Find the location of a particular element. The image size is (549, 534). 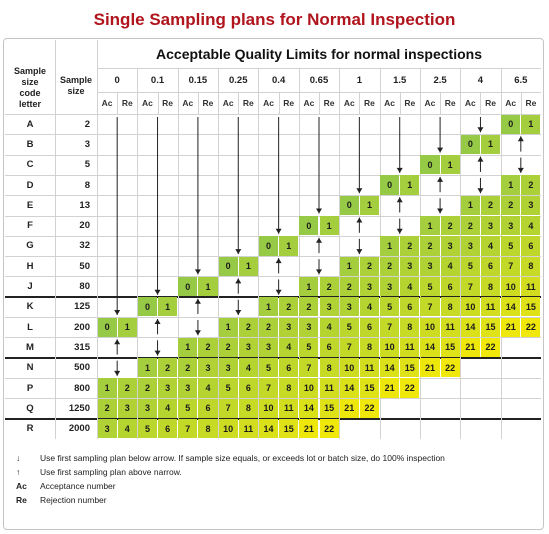

code-letter: F is located at coordinates (30, 226).